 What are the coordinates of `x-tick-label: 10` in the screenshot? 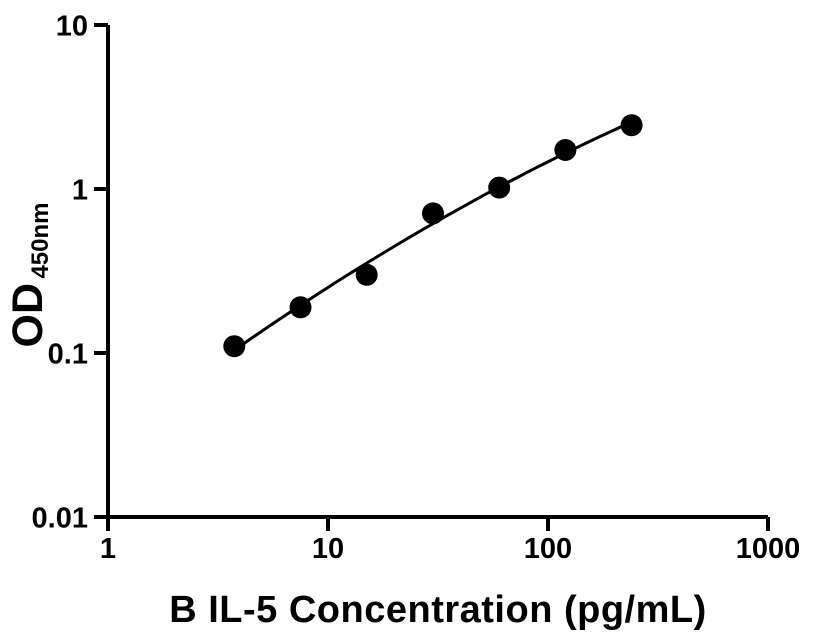 It's located at (328, 549).